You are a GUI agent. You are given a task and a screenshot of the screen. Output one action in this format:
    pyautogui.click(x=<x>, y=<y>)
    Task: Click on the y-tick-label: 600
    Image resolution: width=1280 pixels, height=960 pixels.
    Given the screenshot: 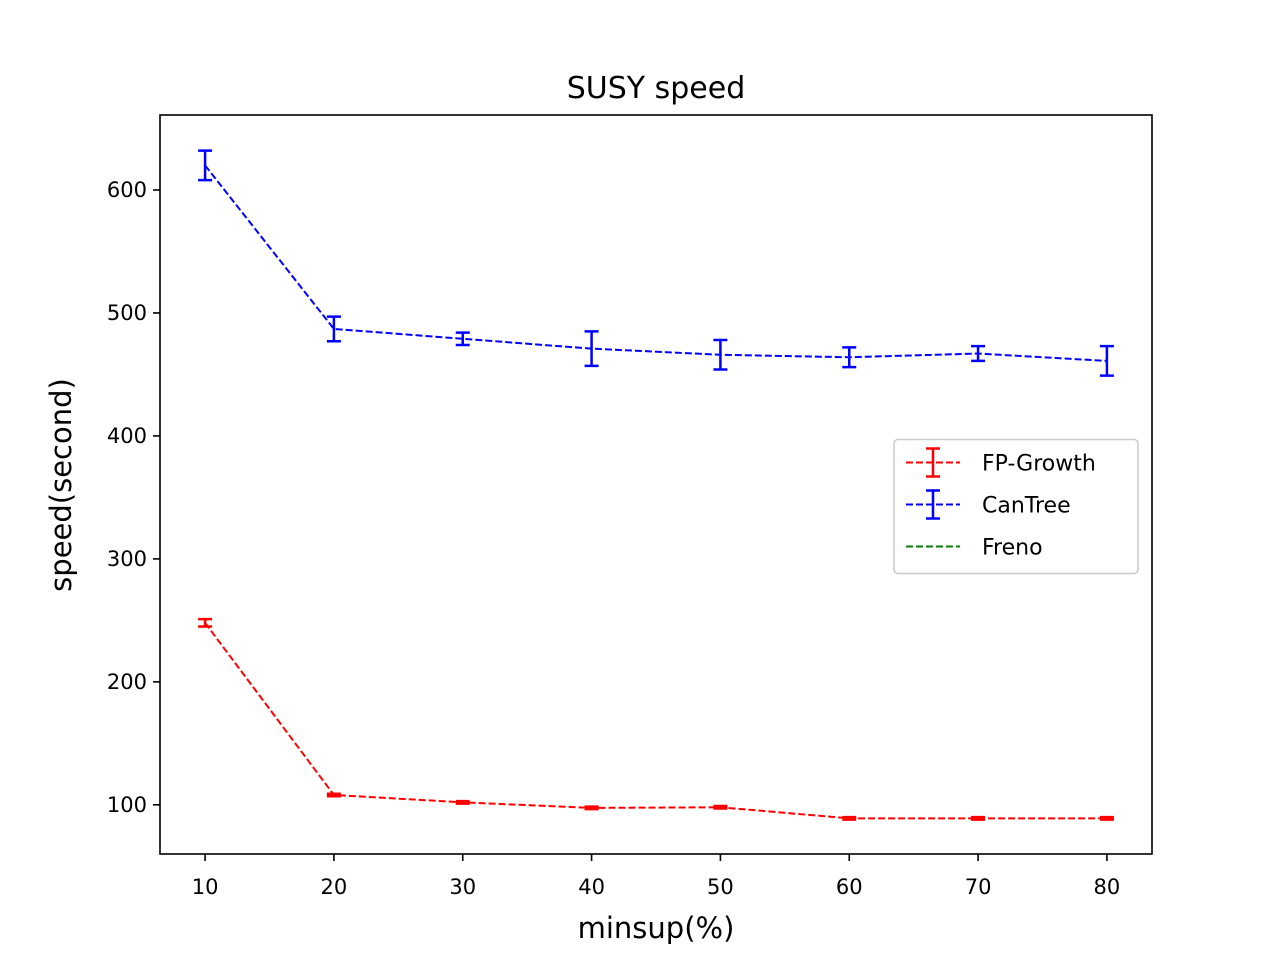 What is the action you would take?
    pyautogui.click(x=127, y=190)
    